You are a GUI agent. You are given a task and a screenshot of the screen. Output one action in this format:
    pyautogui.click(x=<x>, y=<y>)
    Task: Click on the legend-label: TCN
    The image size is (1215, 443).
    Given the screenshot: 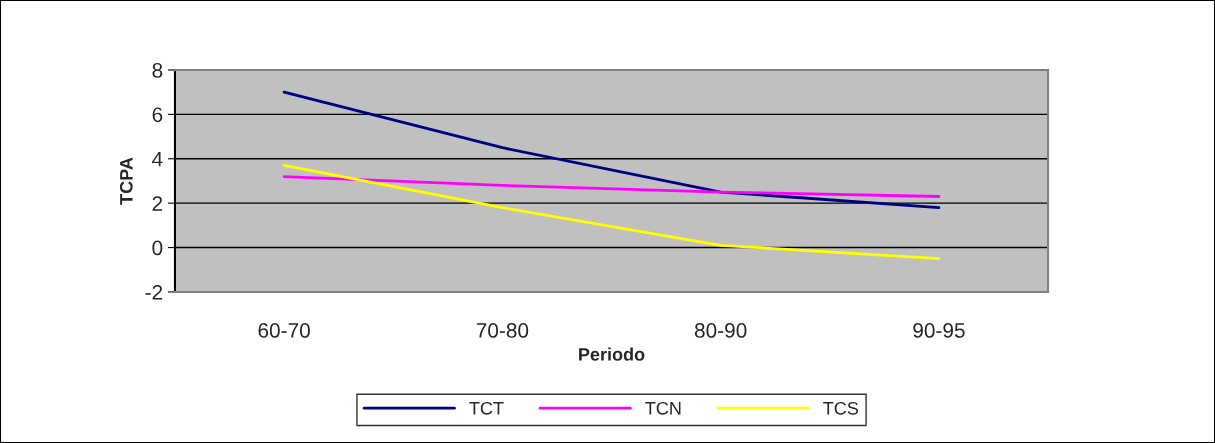 What is the action you would take?
    pyautogui.click(x=663, y=408)
    